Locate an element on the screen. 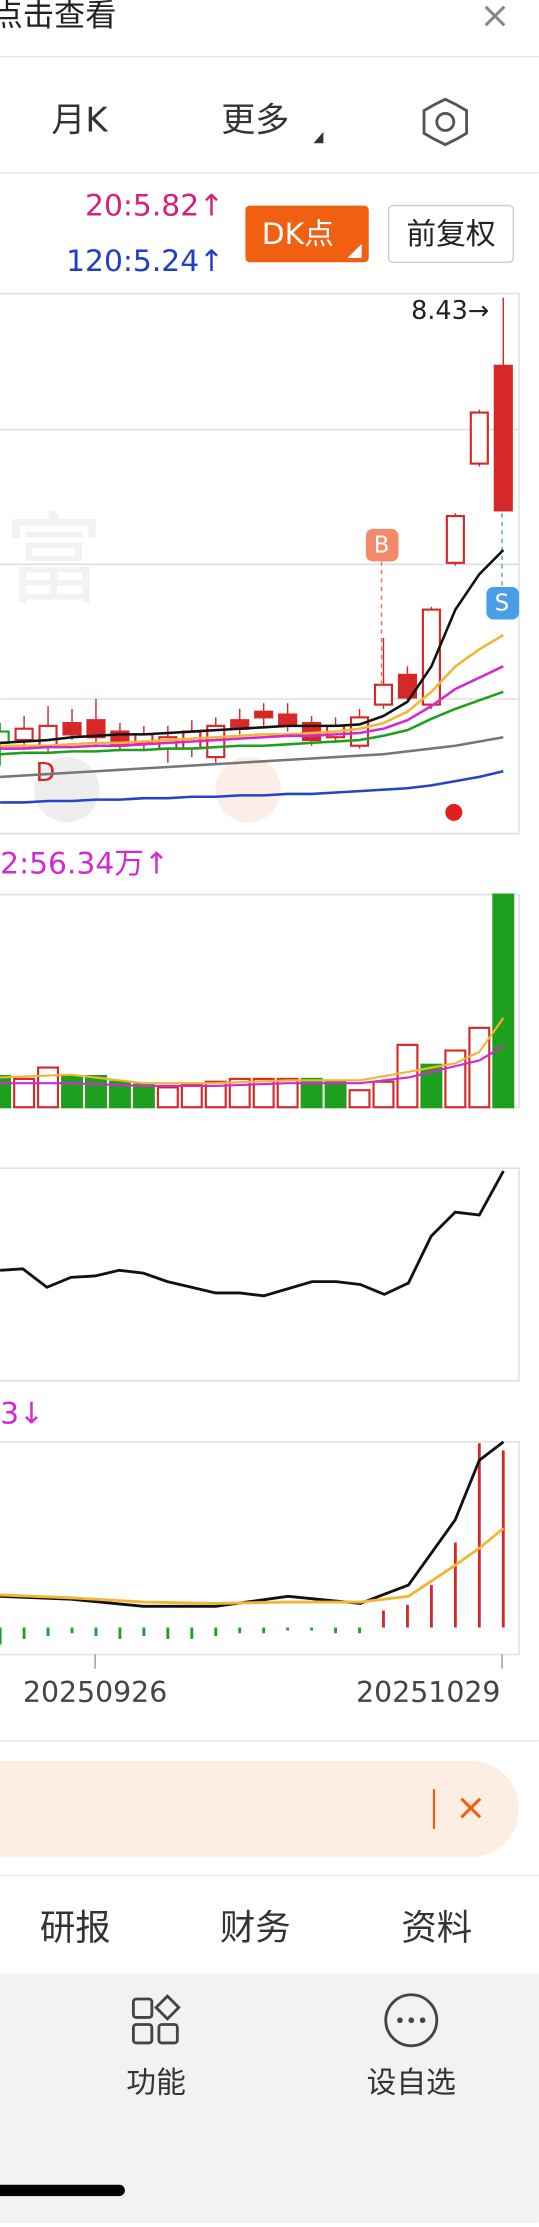 The height and width of the screenshot is (2227, 539). macd-label: 3↓ is located at coordinates (22, 1413).